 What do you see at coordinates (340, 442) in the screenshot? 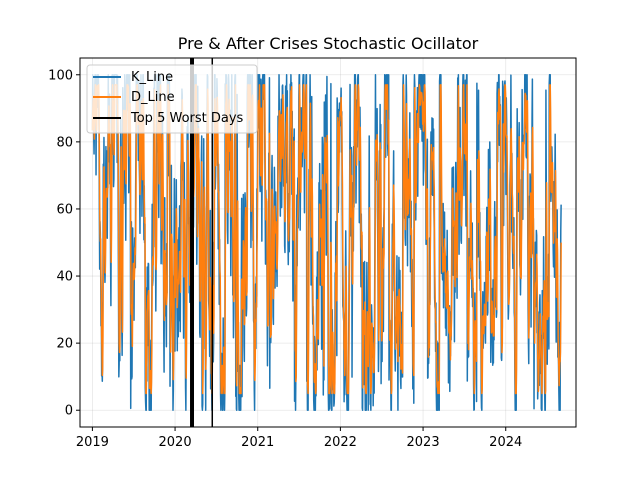
I see `x-tick-label: 2022` at bounding box center [340, 442].